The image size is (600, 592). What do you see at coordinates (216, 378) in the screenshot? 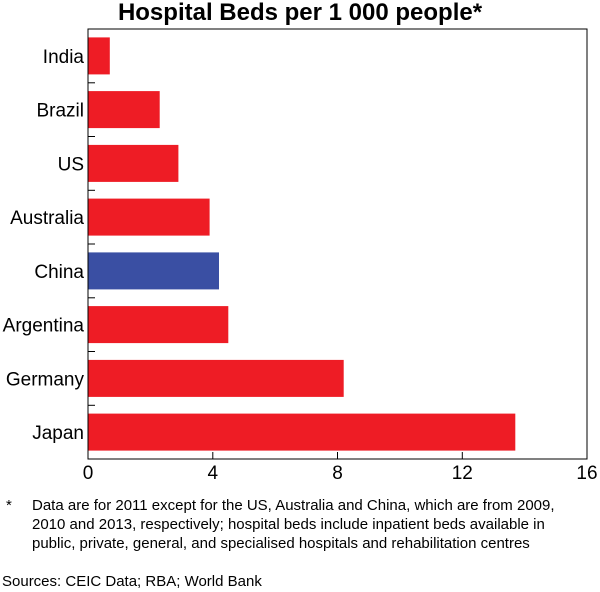
I see `bar-germany` at bounding box center [216, 378].